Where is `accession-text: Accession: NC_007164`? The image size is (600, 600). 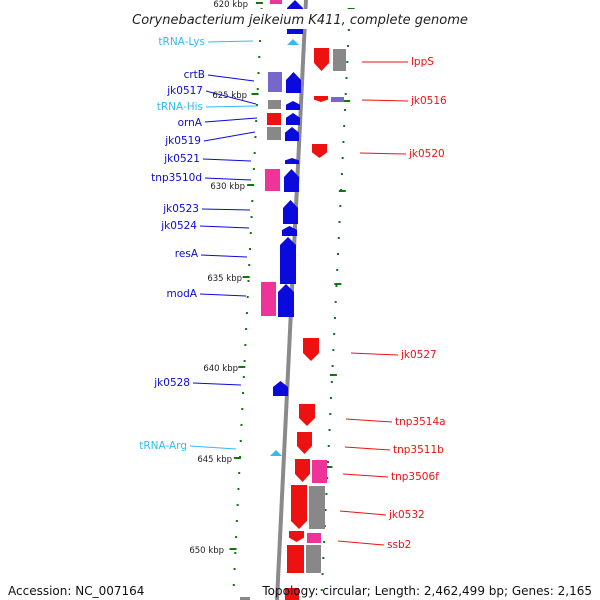 accession-text: Accession: NC_007164 is located at coordinates (76, 591).